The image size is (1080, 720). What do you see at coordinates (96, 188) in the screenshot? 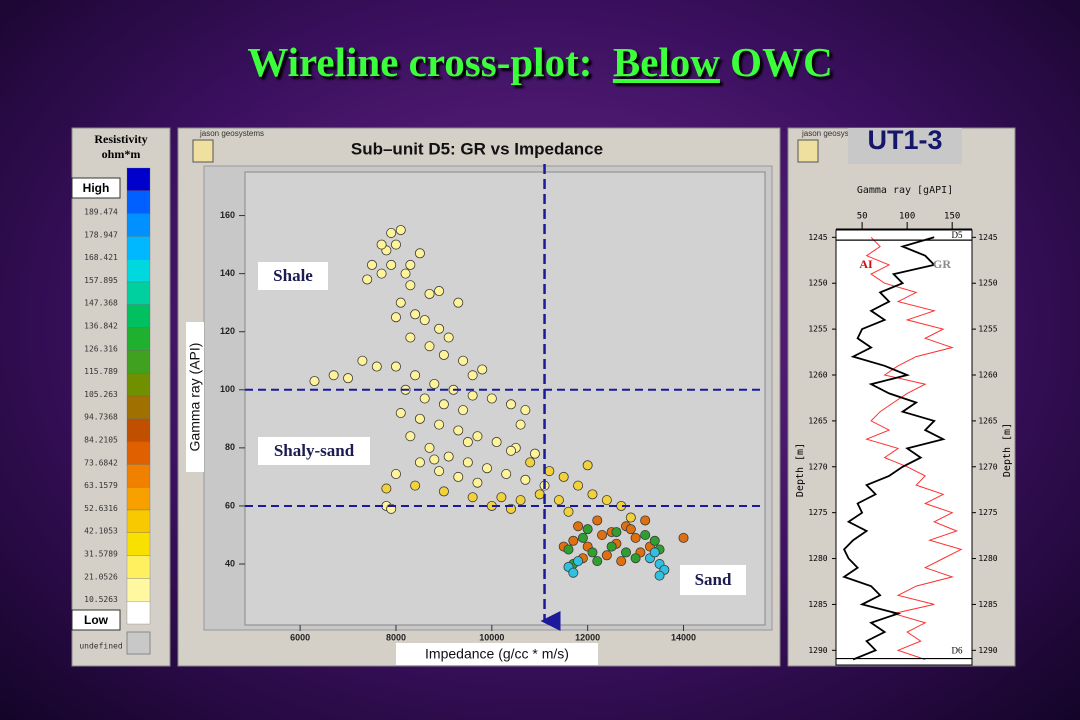
I see `high-box` at bounding box center [96, 188].